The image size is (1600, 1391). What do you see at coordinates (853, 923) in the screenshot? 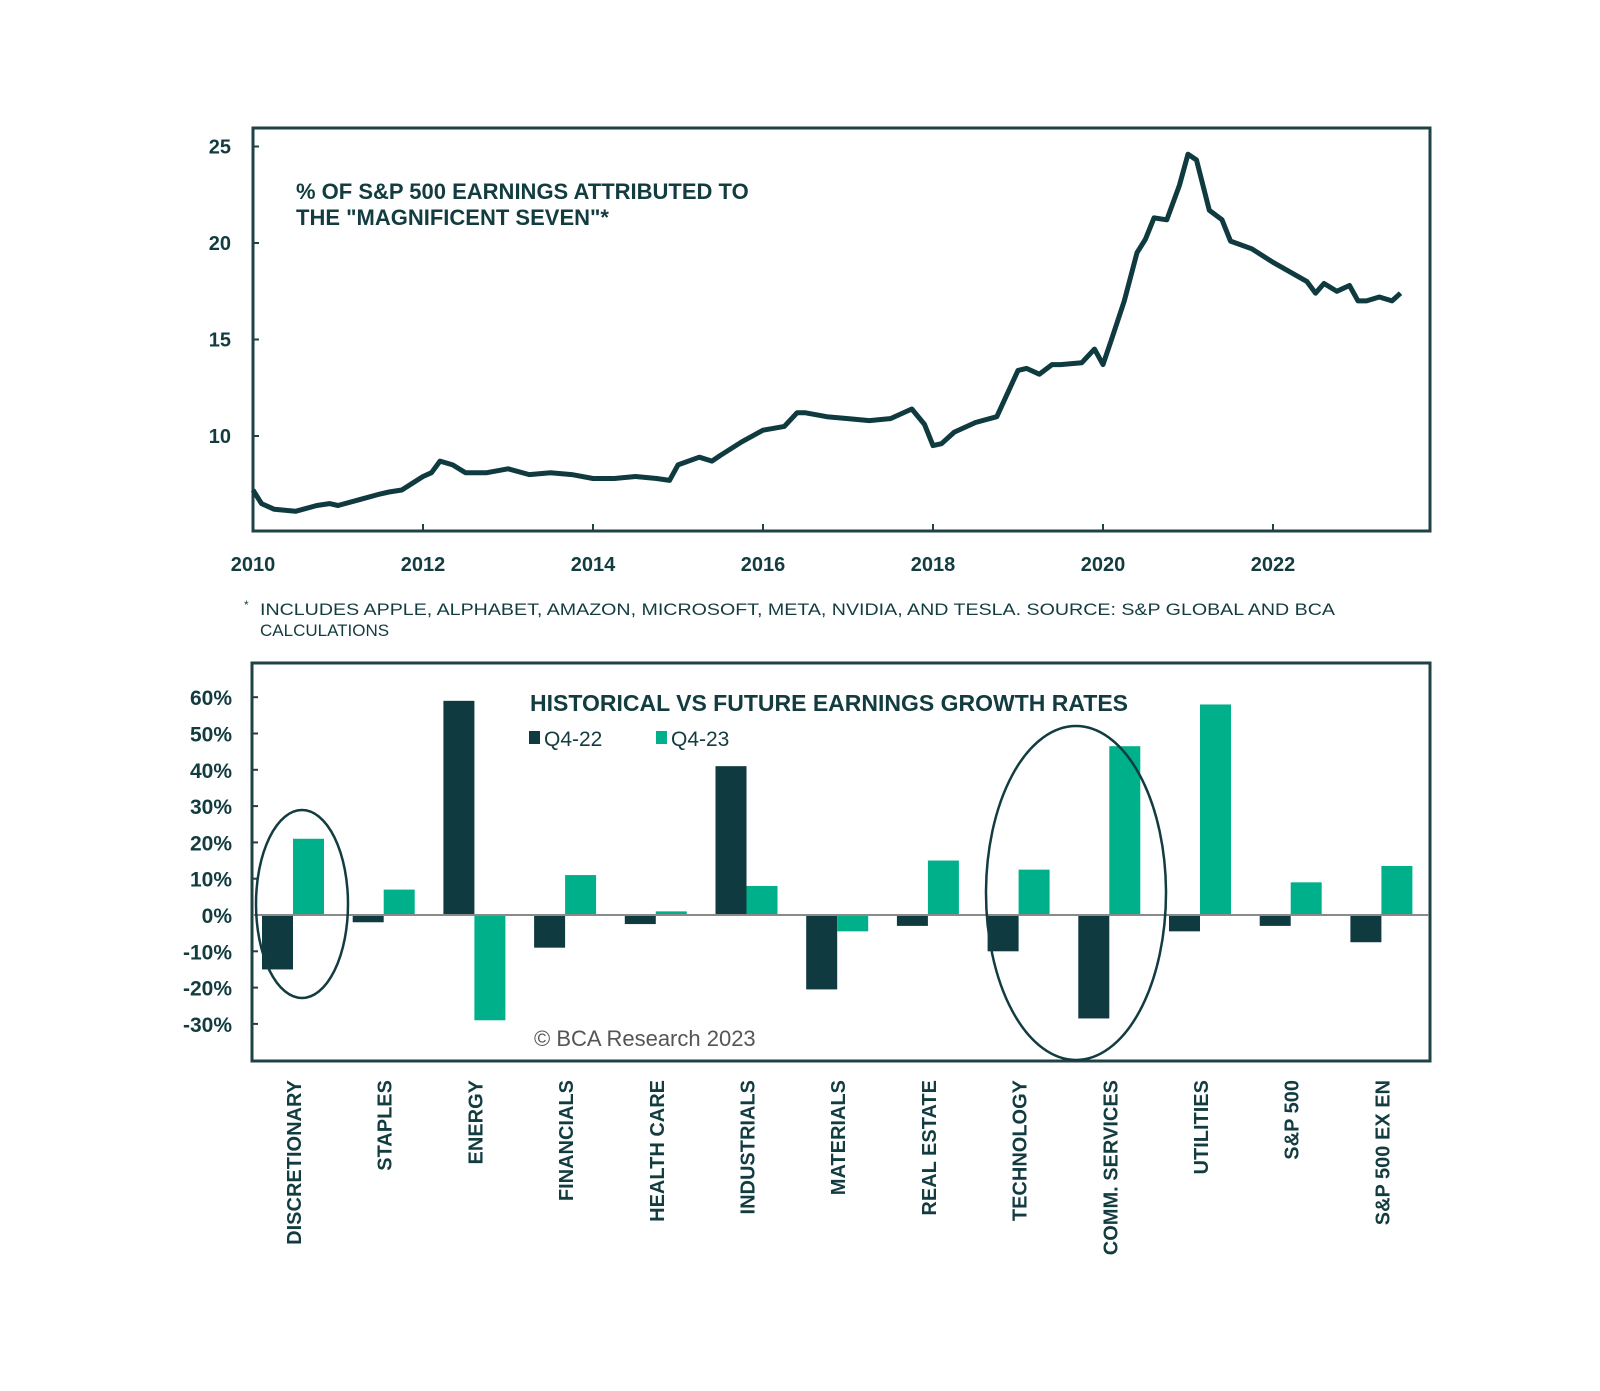
I see `bar-q4-23-materials` at bounding box center [853, 923].